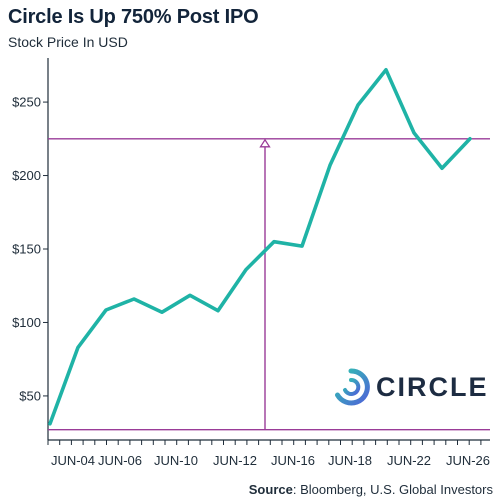 The height and width of the screenshot is (501, 501). What do you see at coordinates (432, 386) in the screenshot?
I see `circle-logo-wordmark: CIRCLE` at bounding box center [432, 386].